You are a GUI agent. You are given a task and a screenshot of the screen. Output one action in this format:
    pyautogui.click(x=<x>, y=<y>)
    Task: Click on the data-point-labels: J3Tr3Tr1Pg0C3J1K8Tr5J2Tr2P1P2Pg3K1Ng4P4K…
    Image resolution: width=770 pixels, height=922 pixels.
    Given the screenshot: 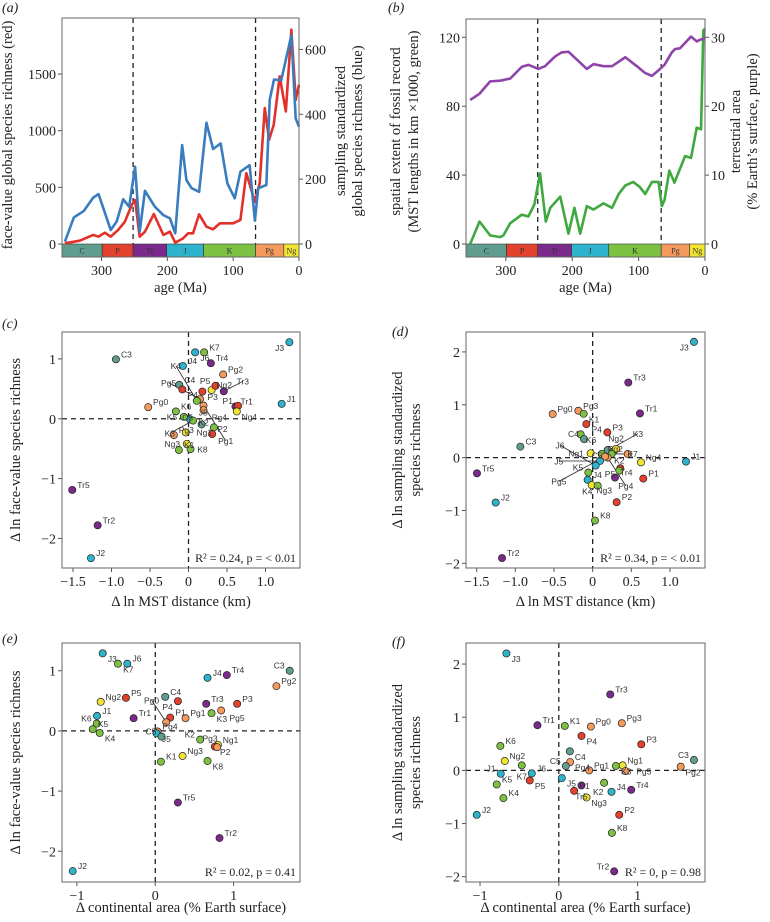 What is the action you would take?
    pyautogui.click(x=591, y=450)
    